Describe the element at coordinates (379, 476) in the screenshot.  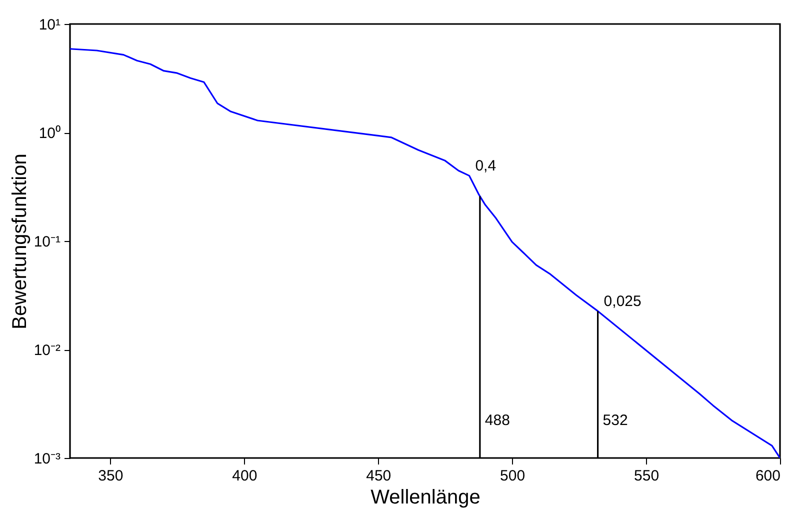
I see `x-tick-label: 450` at that location.